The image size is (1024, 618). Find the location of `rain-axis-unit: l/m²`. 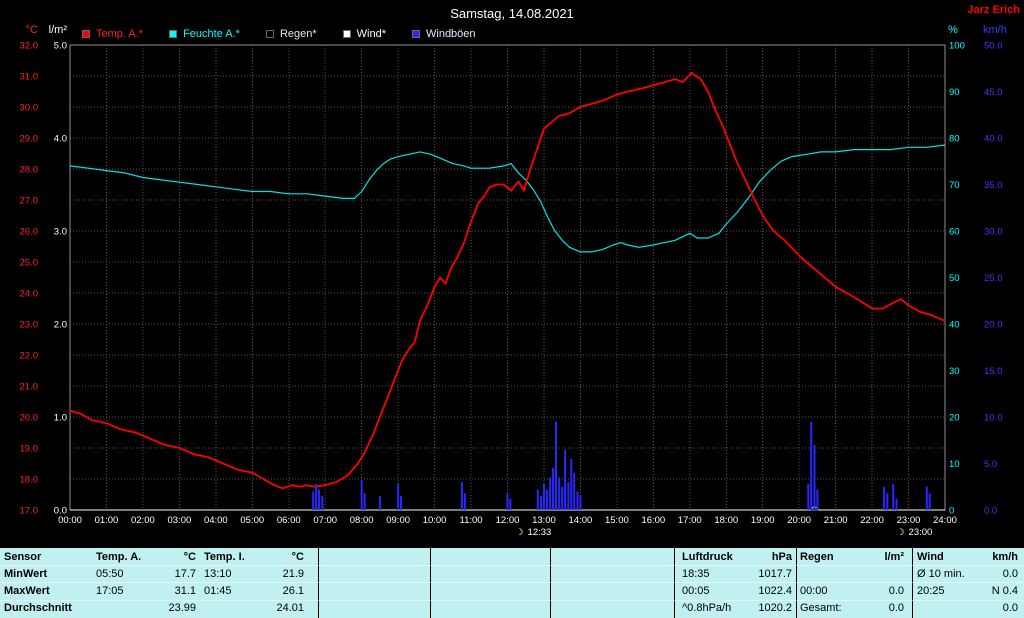

rain-axis-unit: l/m² is located at coordinates (57, 30).